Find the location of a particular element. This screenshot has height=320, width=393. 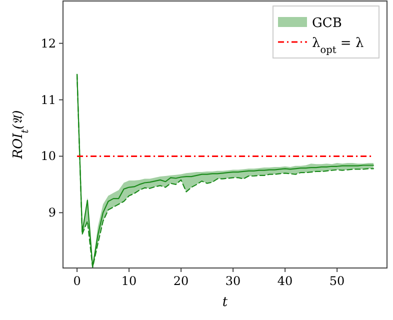

x-tick-label: 30 is located at coordinates (233, 281).